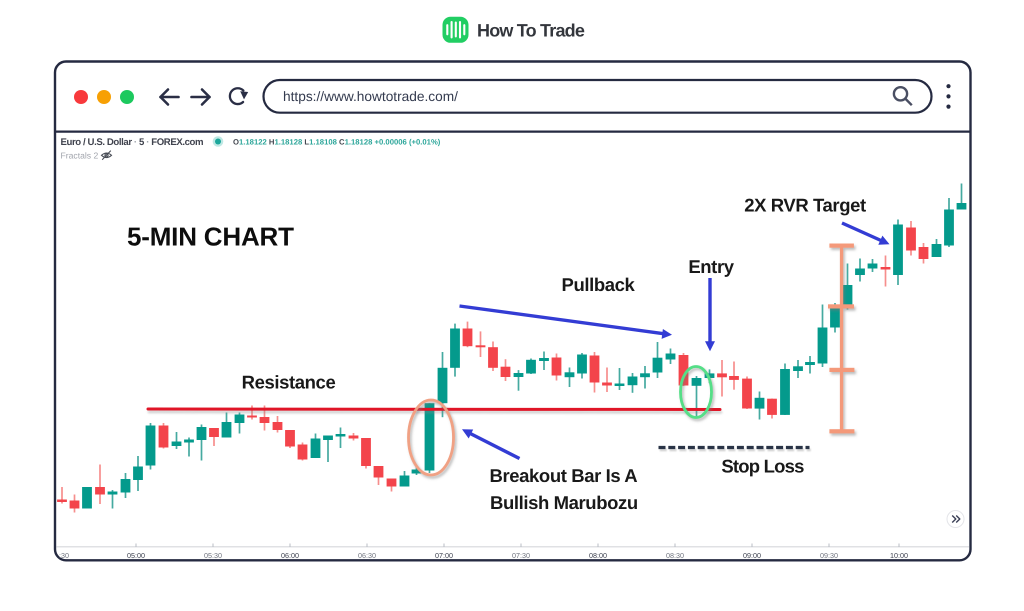 The image size is (1024, 611). Describe the element at coordinates (711, 266) in the screenshot. I see `svg-text: Entry` at that location.